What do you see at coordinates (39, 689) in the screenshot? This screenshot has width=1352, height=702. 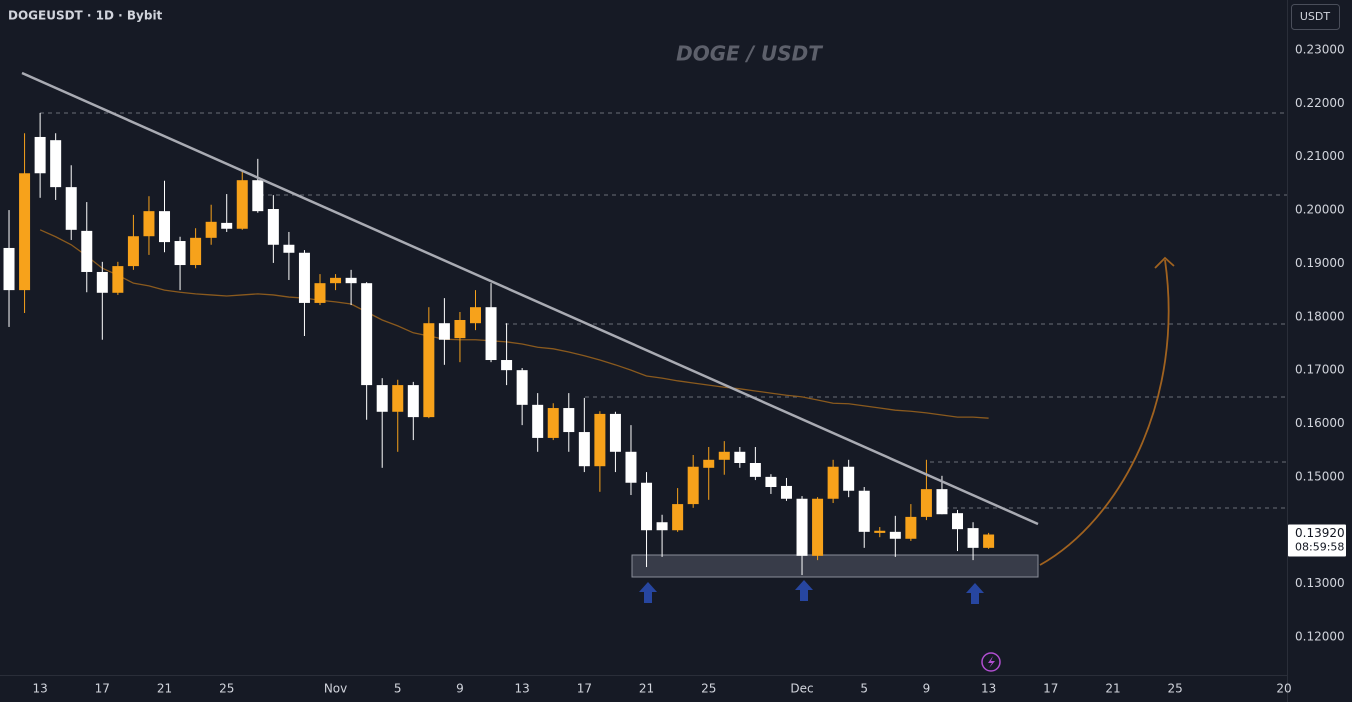 I see `x-tick-label: 13` at bounding box center [39, 689].